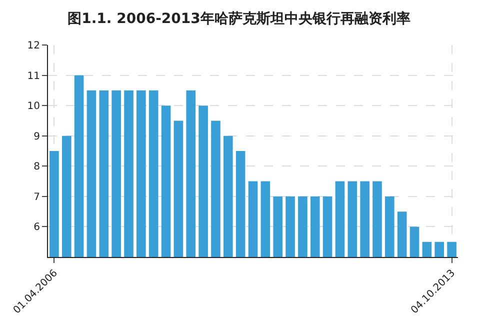  I want to click on y-tick-label: 6, so click(37, 228).